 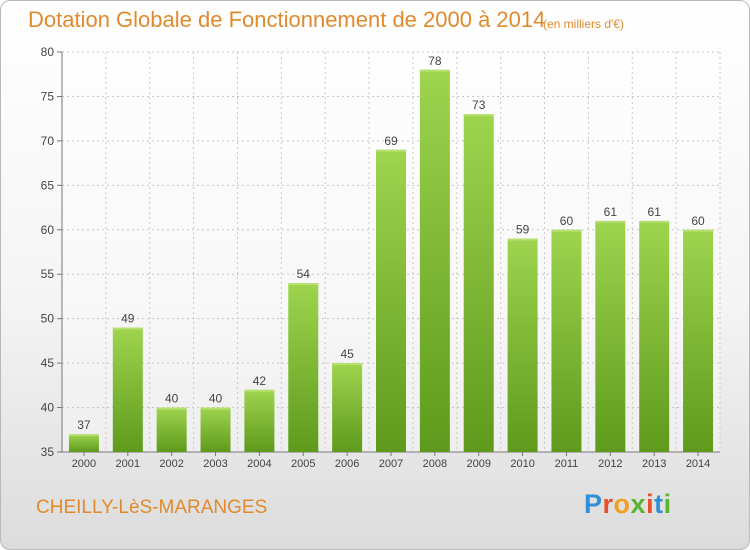 I want to click on x-tick-label: 2003, so click(x=215, y=464).